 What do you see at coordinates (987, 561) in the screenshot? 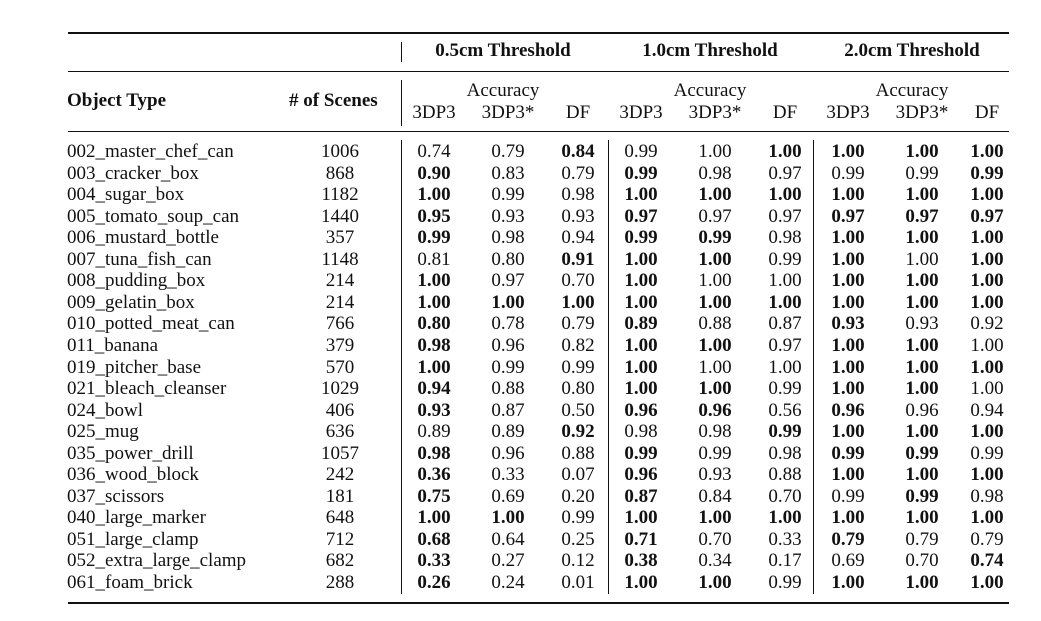
I see `accuracy-cell: 0.74` at bounding box center [987, 561].